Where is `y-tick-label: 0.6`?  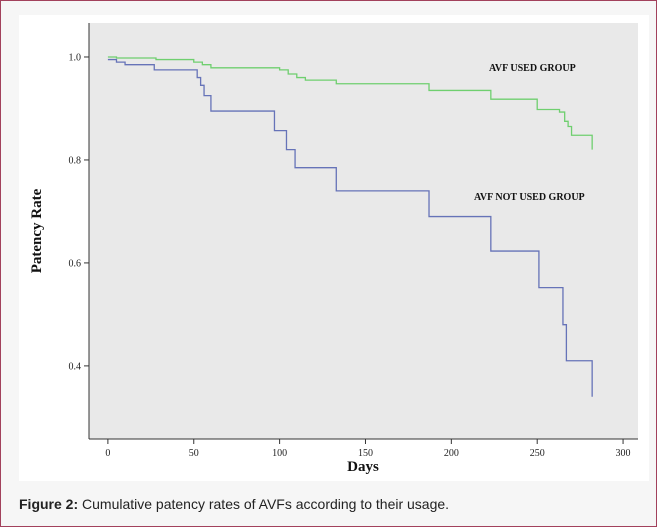
y-tick-label: 0.6 is located at coordinates (75, 263).